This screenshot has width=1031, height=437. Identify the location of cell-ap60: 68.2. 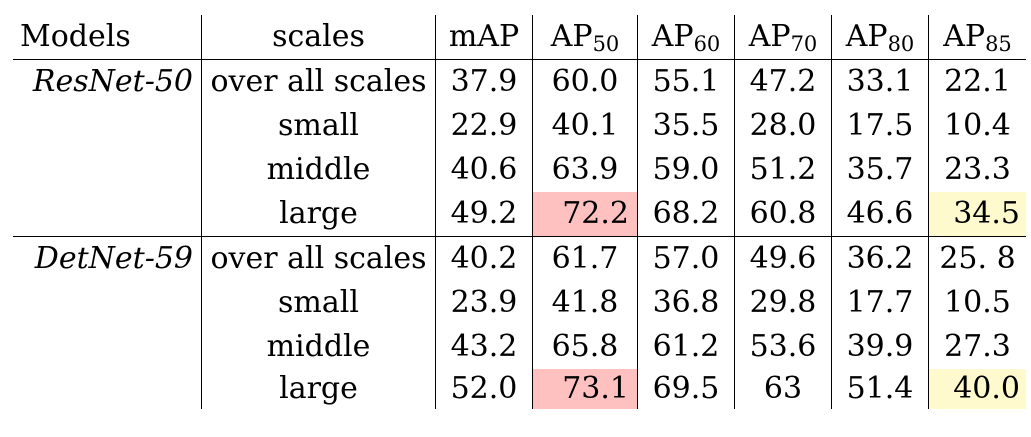
(686, 214).